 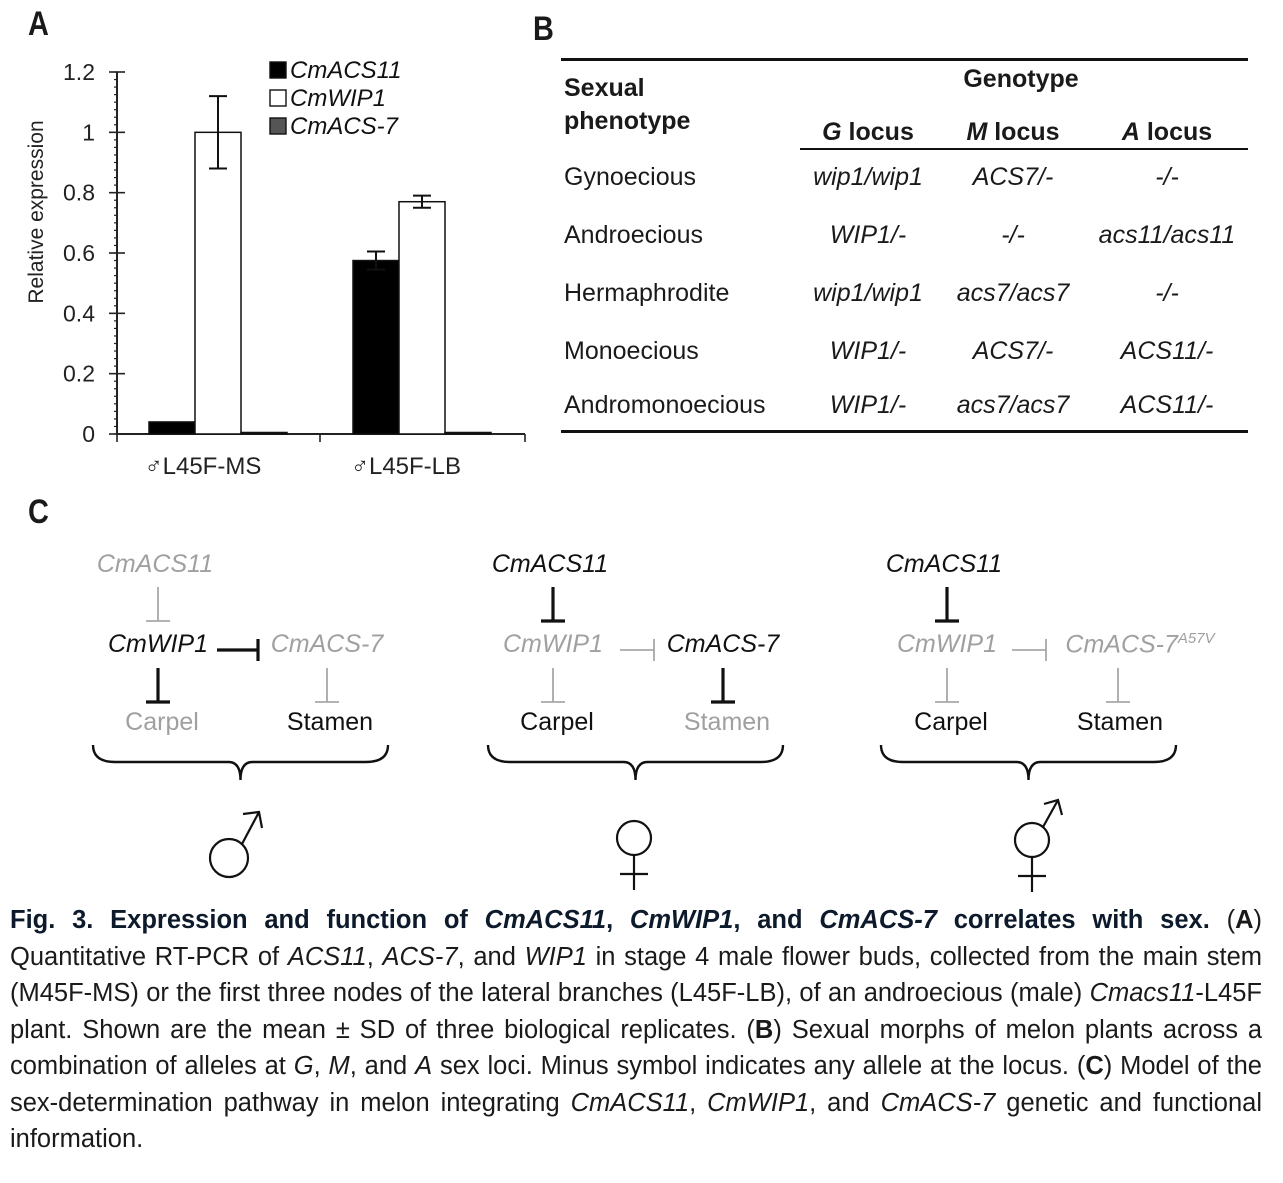 What do you see at coordinates (647, 293) in the screenshot?
I see `phenotype-cell: Hermaphrodite` at bounding box center [647, 293].